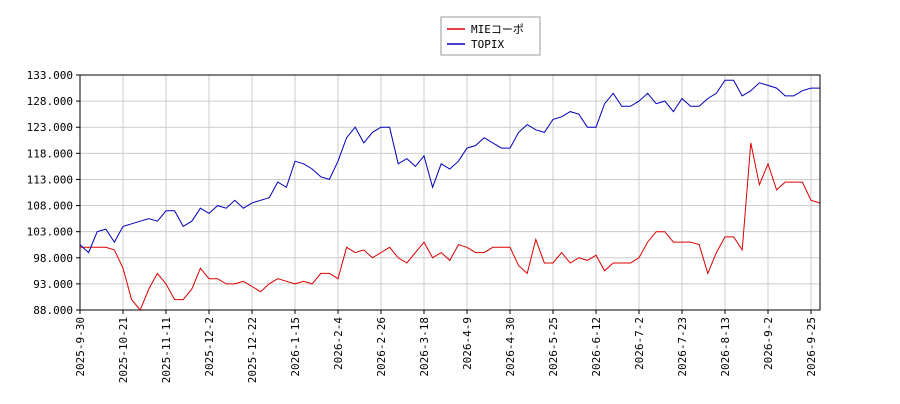  What do you see at coordinates (166, 350) in the screenshot?
I see `x-tick-label: 2025-11-11` at bounding box center [166, 350].